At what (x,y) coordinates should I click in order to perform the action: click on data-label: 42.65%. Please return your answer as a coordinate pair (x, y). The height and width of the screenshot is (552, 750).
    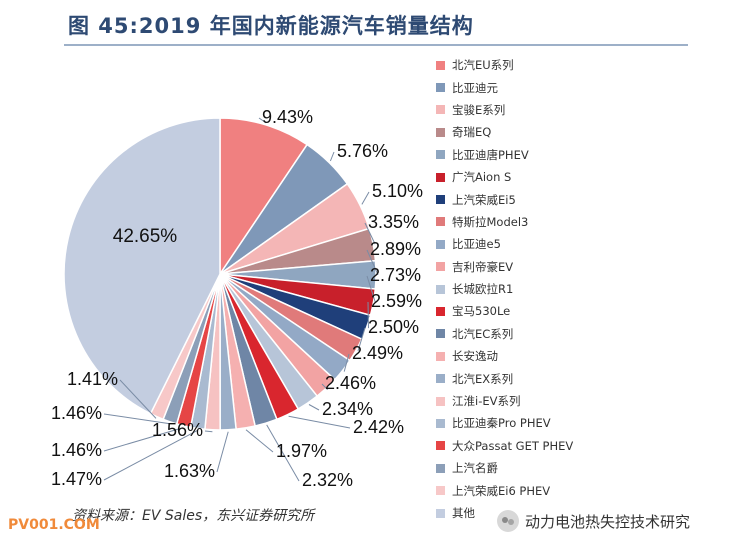
    Looking at the image, I should click on (145, 236).